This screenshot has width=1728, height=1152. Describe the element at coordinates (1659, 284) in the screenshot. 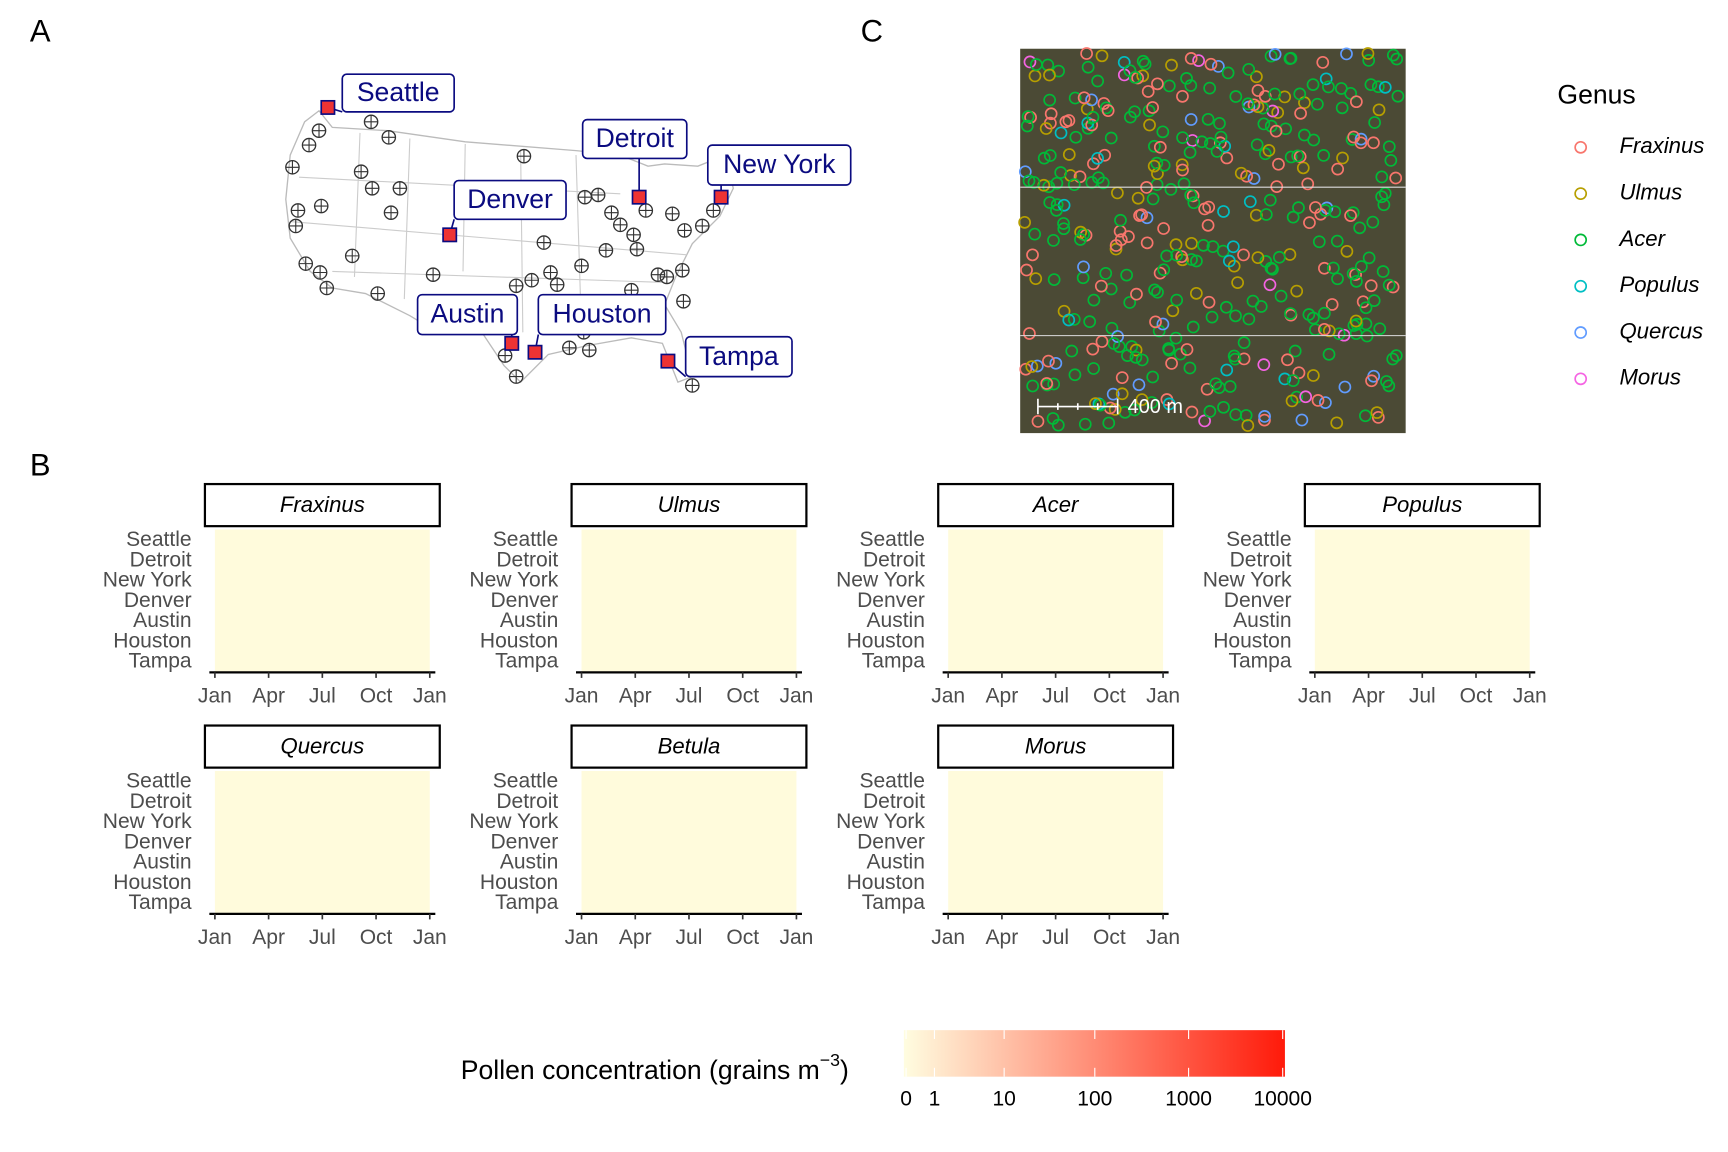

I see `legend-label: Populus` at that location.